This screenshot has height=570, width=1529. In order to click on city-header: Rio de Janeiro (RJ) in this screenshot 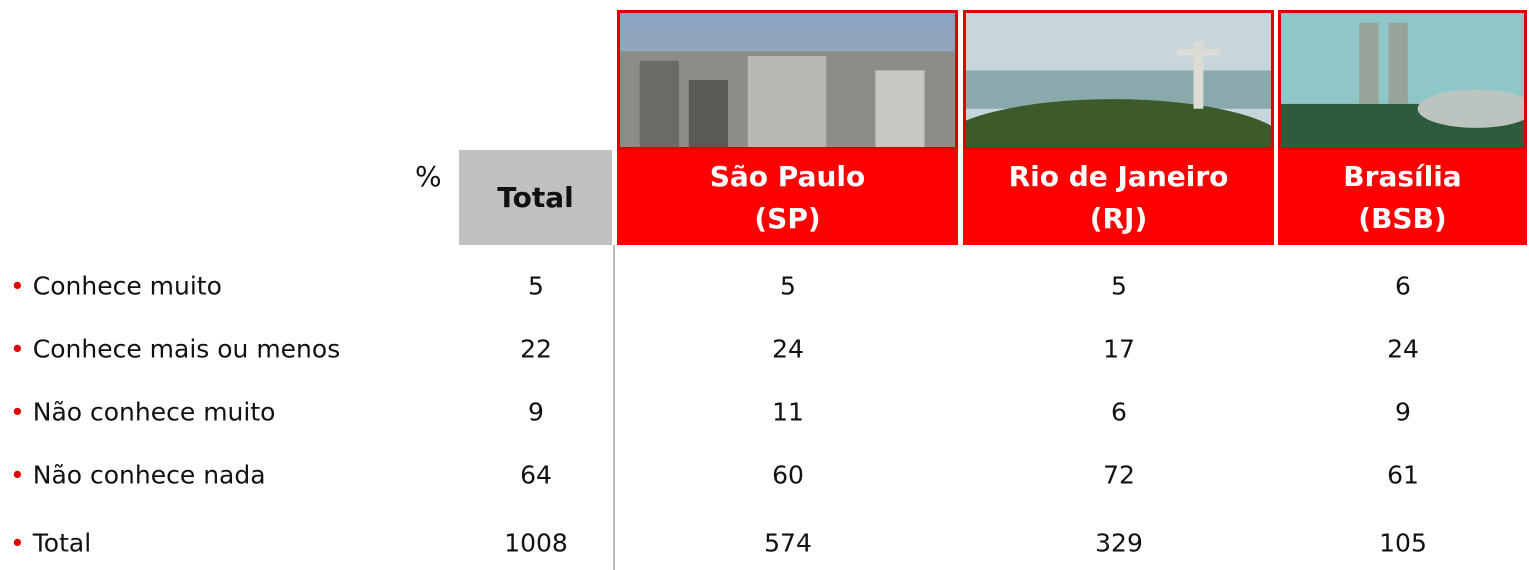, I will do `click(1118, 197)`.